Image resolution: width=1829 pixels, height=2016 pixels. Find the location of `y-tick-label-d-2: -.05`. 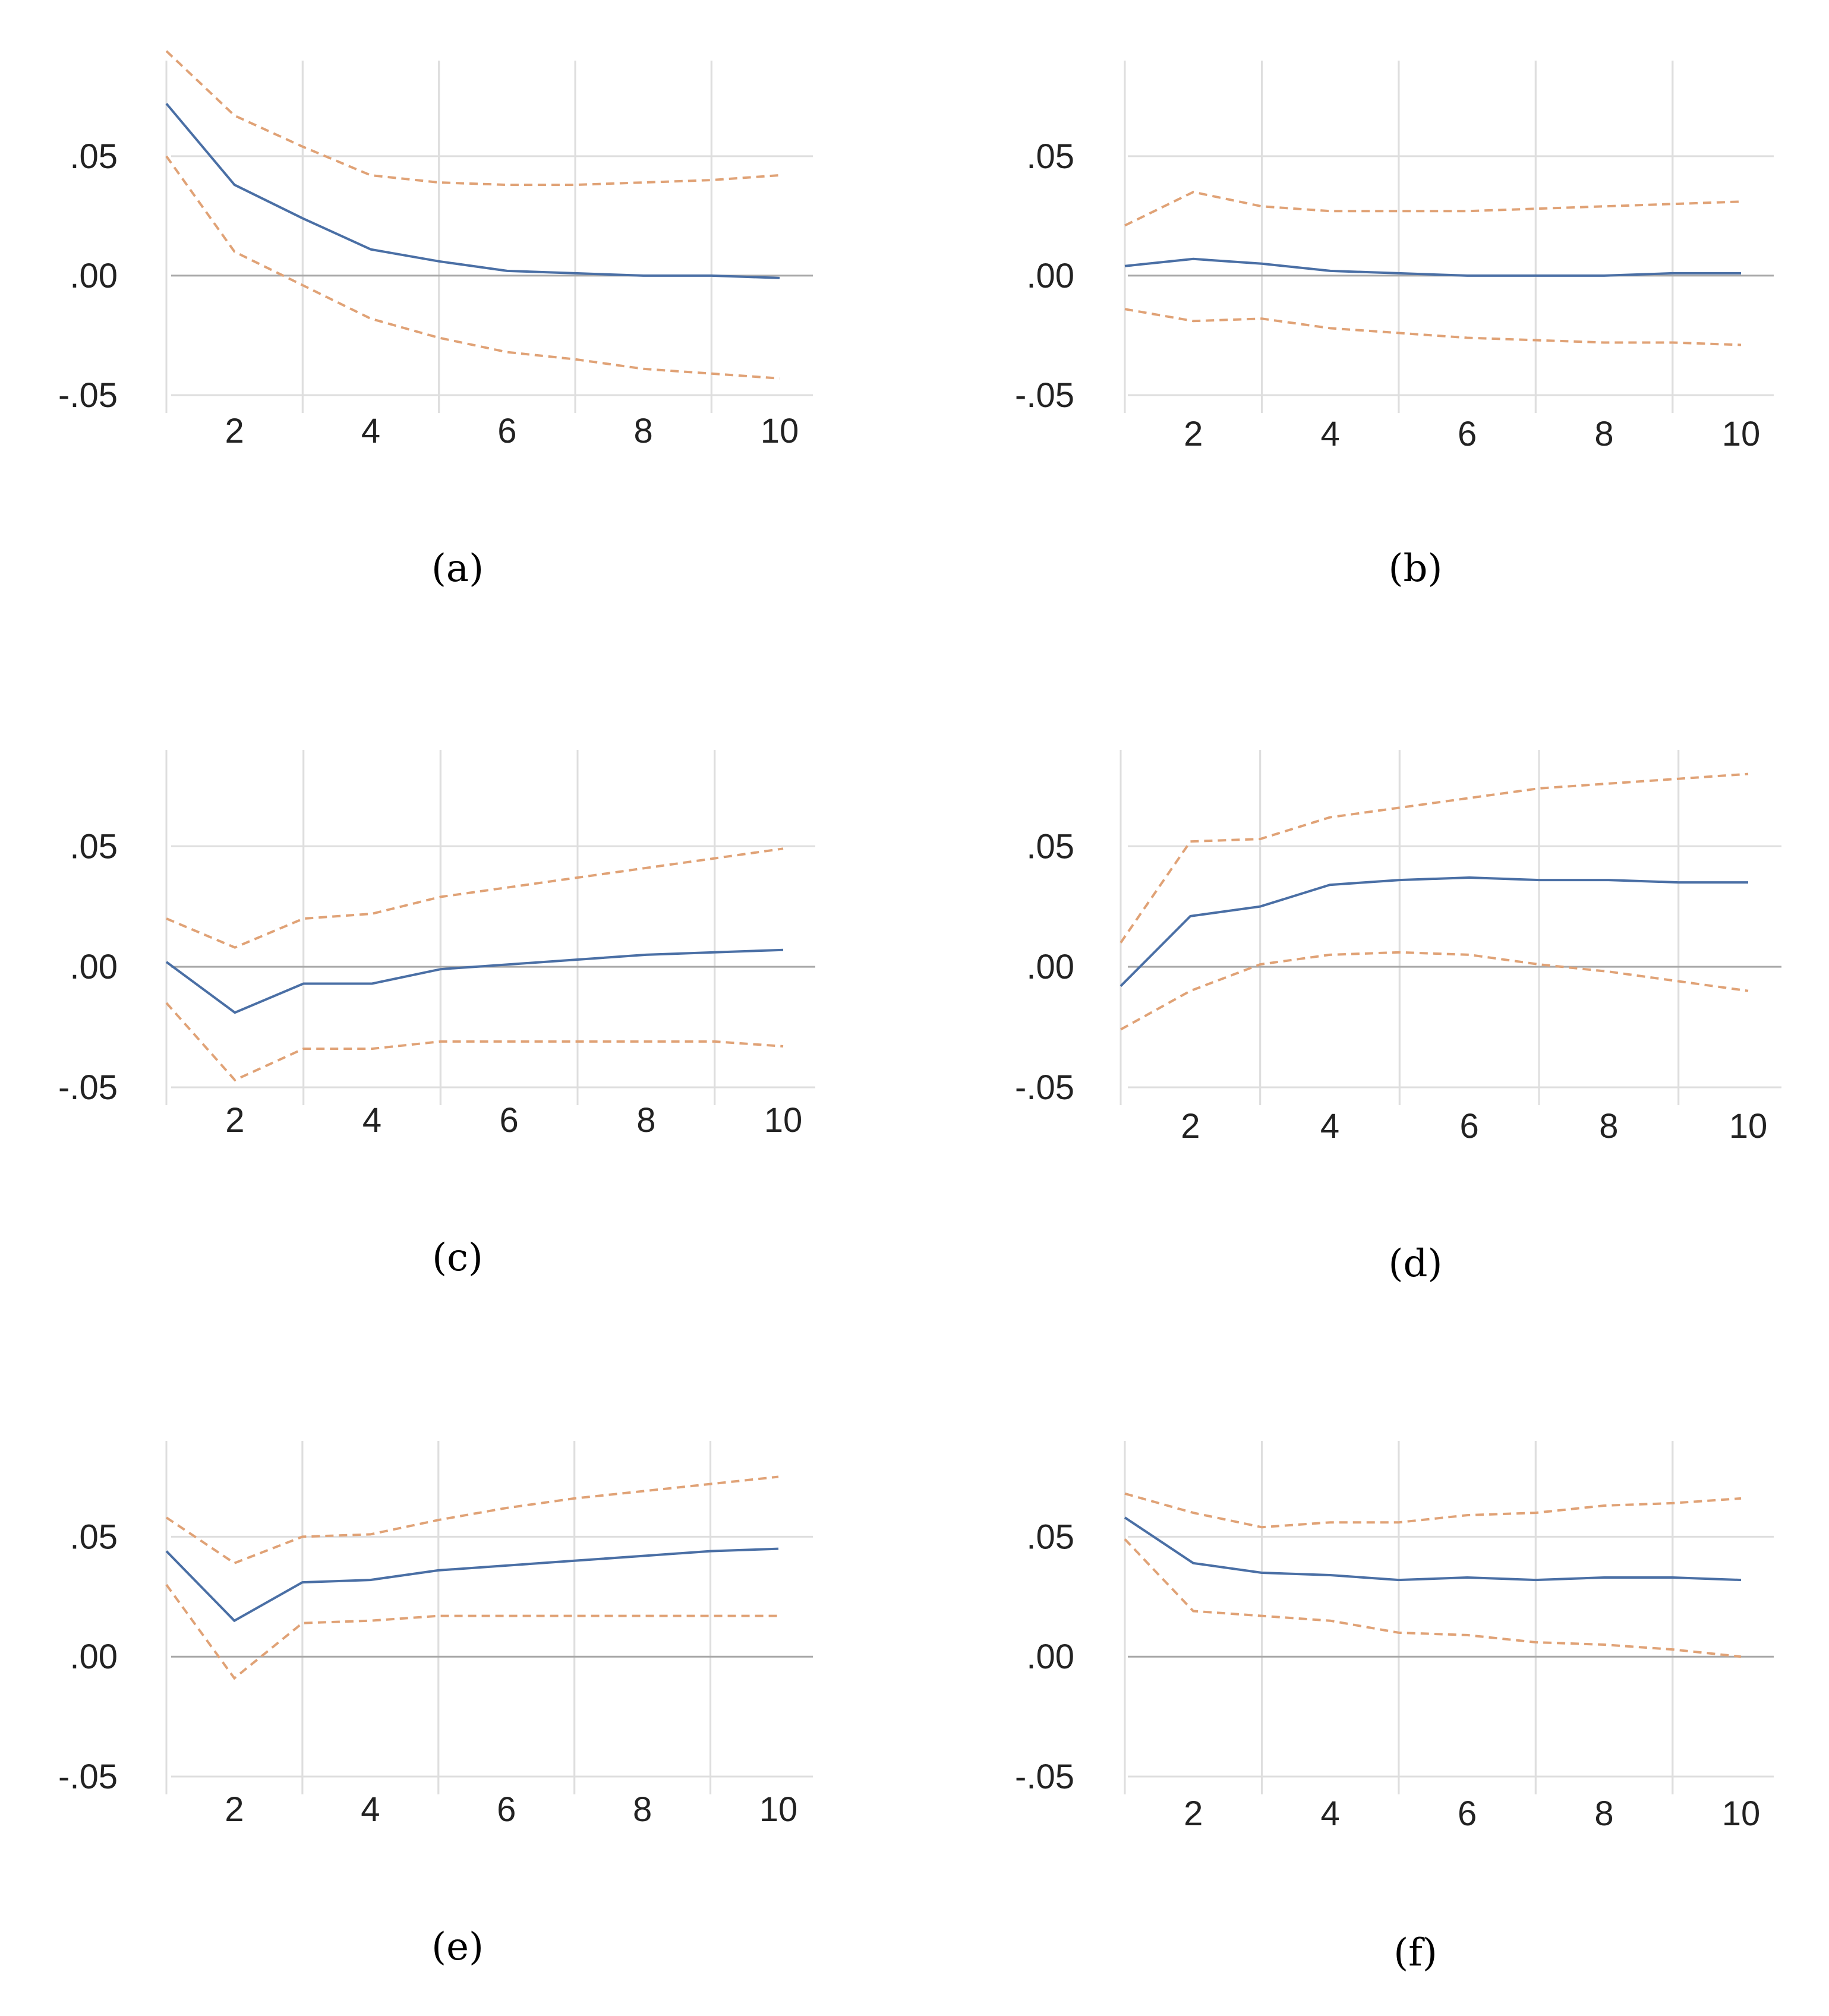

y-tick-label-d-2: -.05 is located at coordinates (1044, 1087).